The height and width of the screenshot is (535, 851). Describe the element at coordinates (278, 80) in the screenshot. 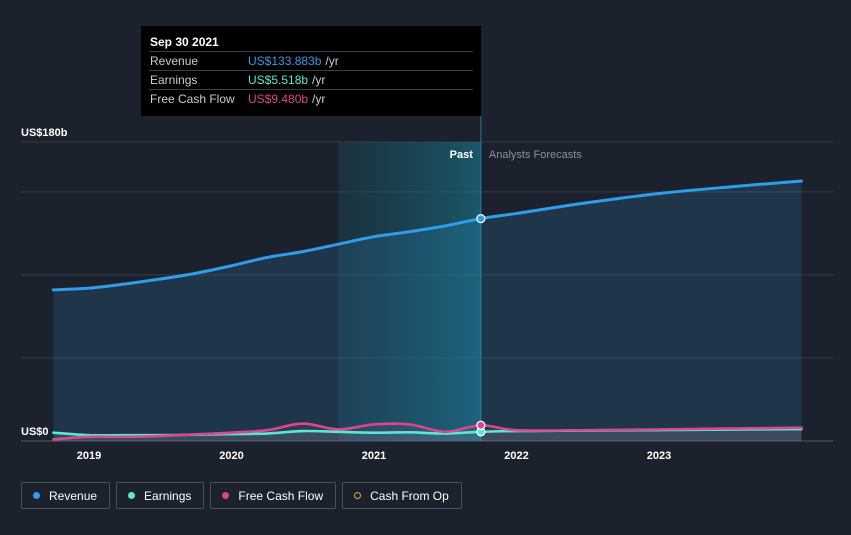

I see `tooltip-value: US$5.518b` at that location.